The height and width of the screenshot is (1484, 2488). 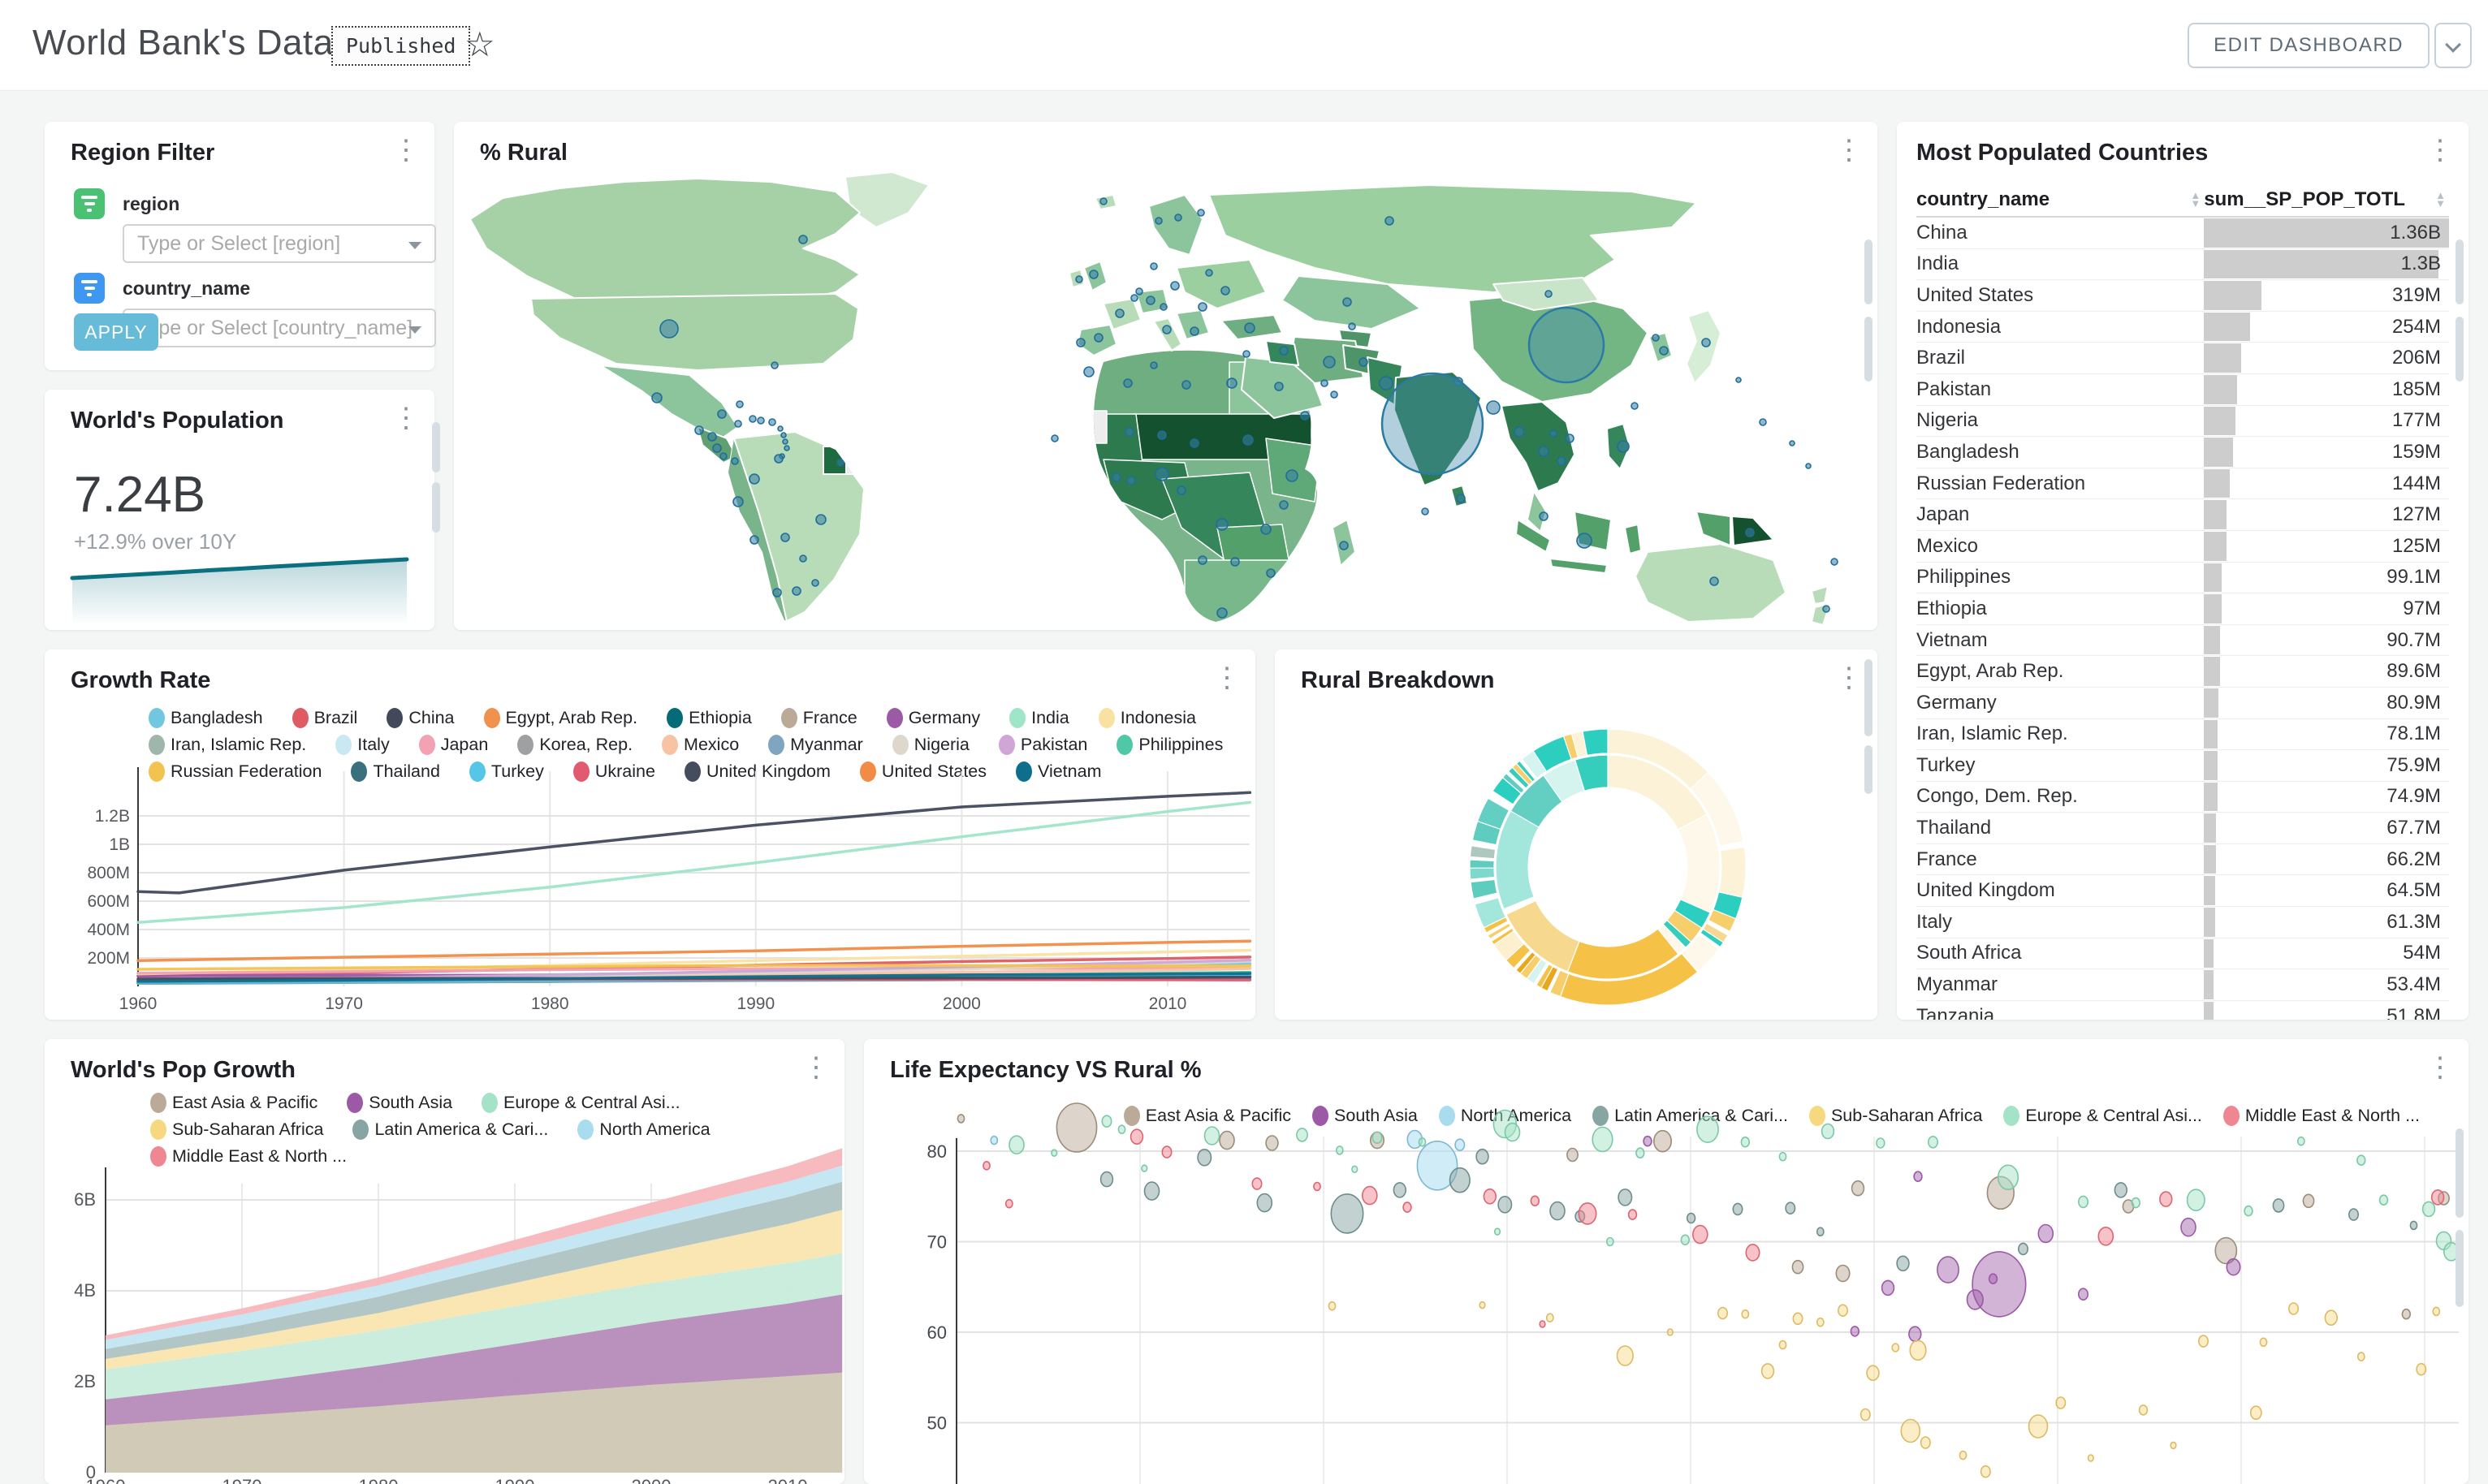 I want to click on column-header-population: sum__SP_POP_TOTL ▲ ▼, so click(x=2326, y=199).